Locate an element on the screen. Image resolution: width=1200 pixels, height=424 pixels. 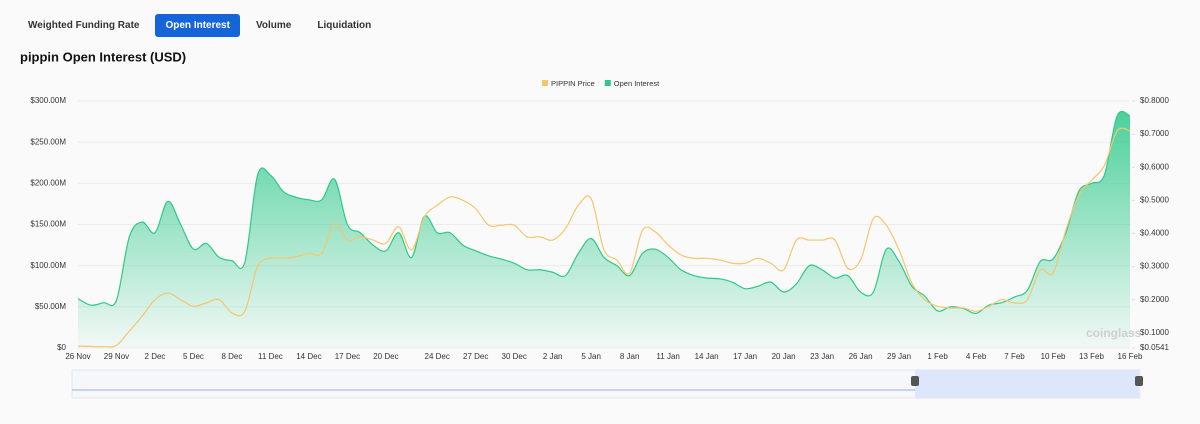
y-tick-label: $50.00M is located at coordinates (50, 306).